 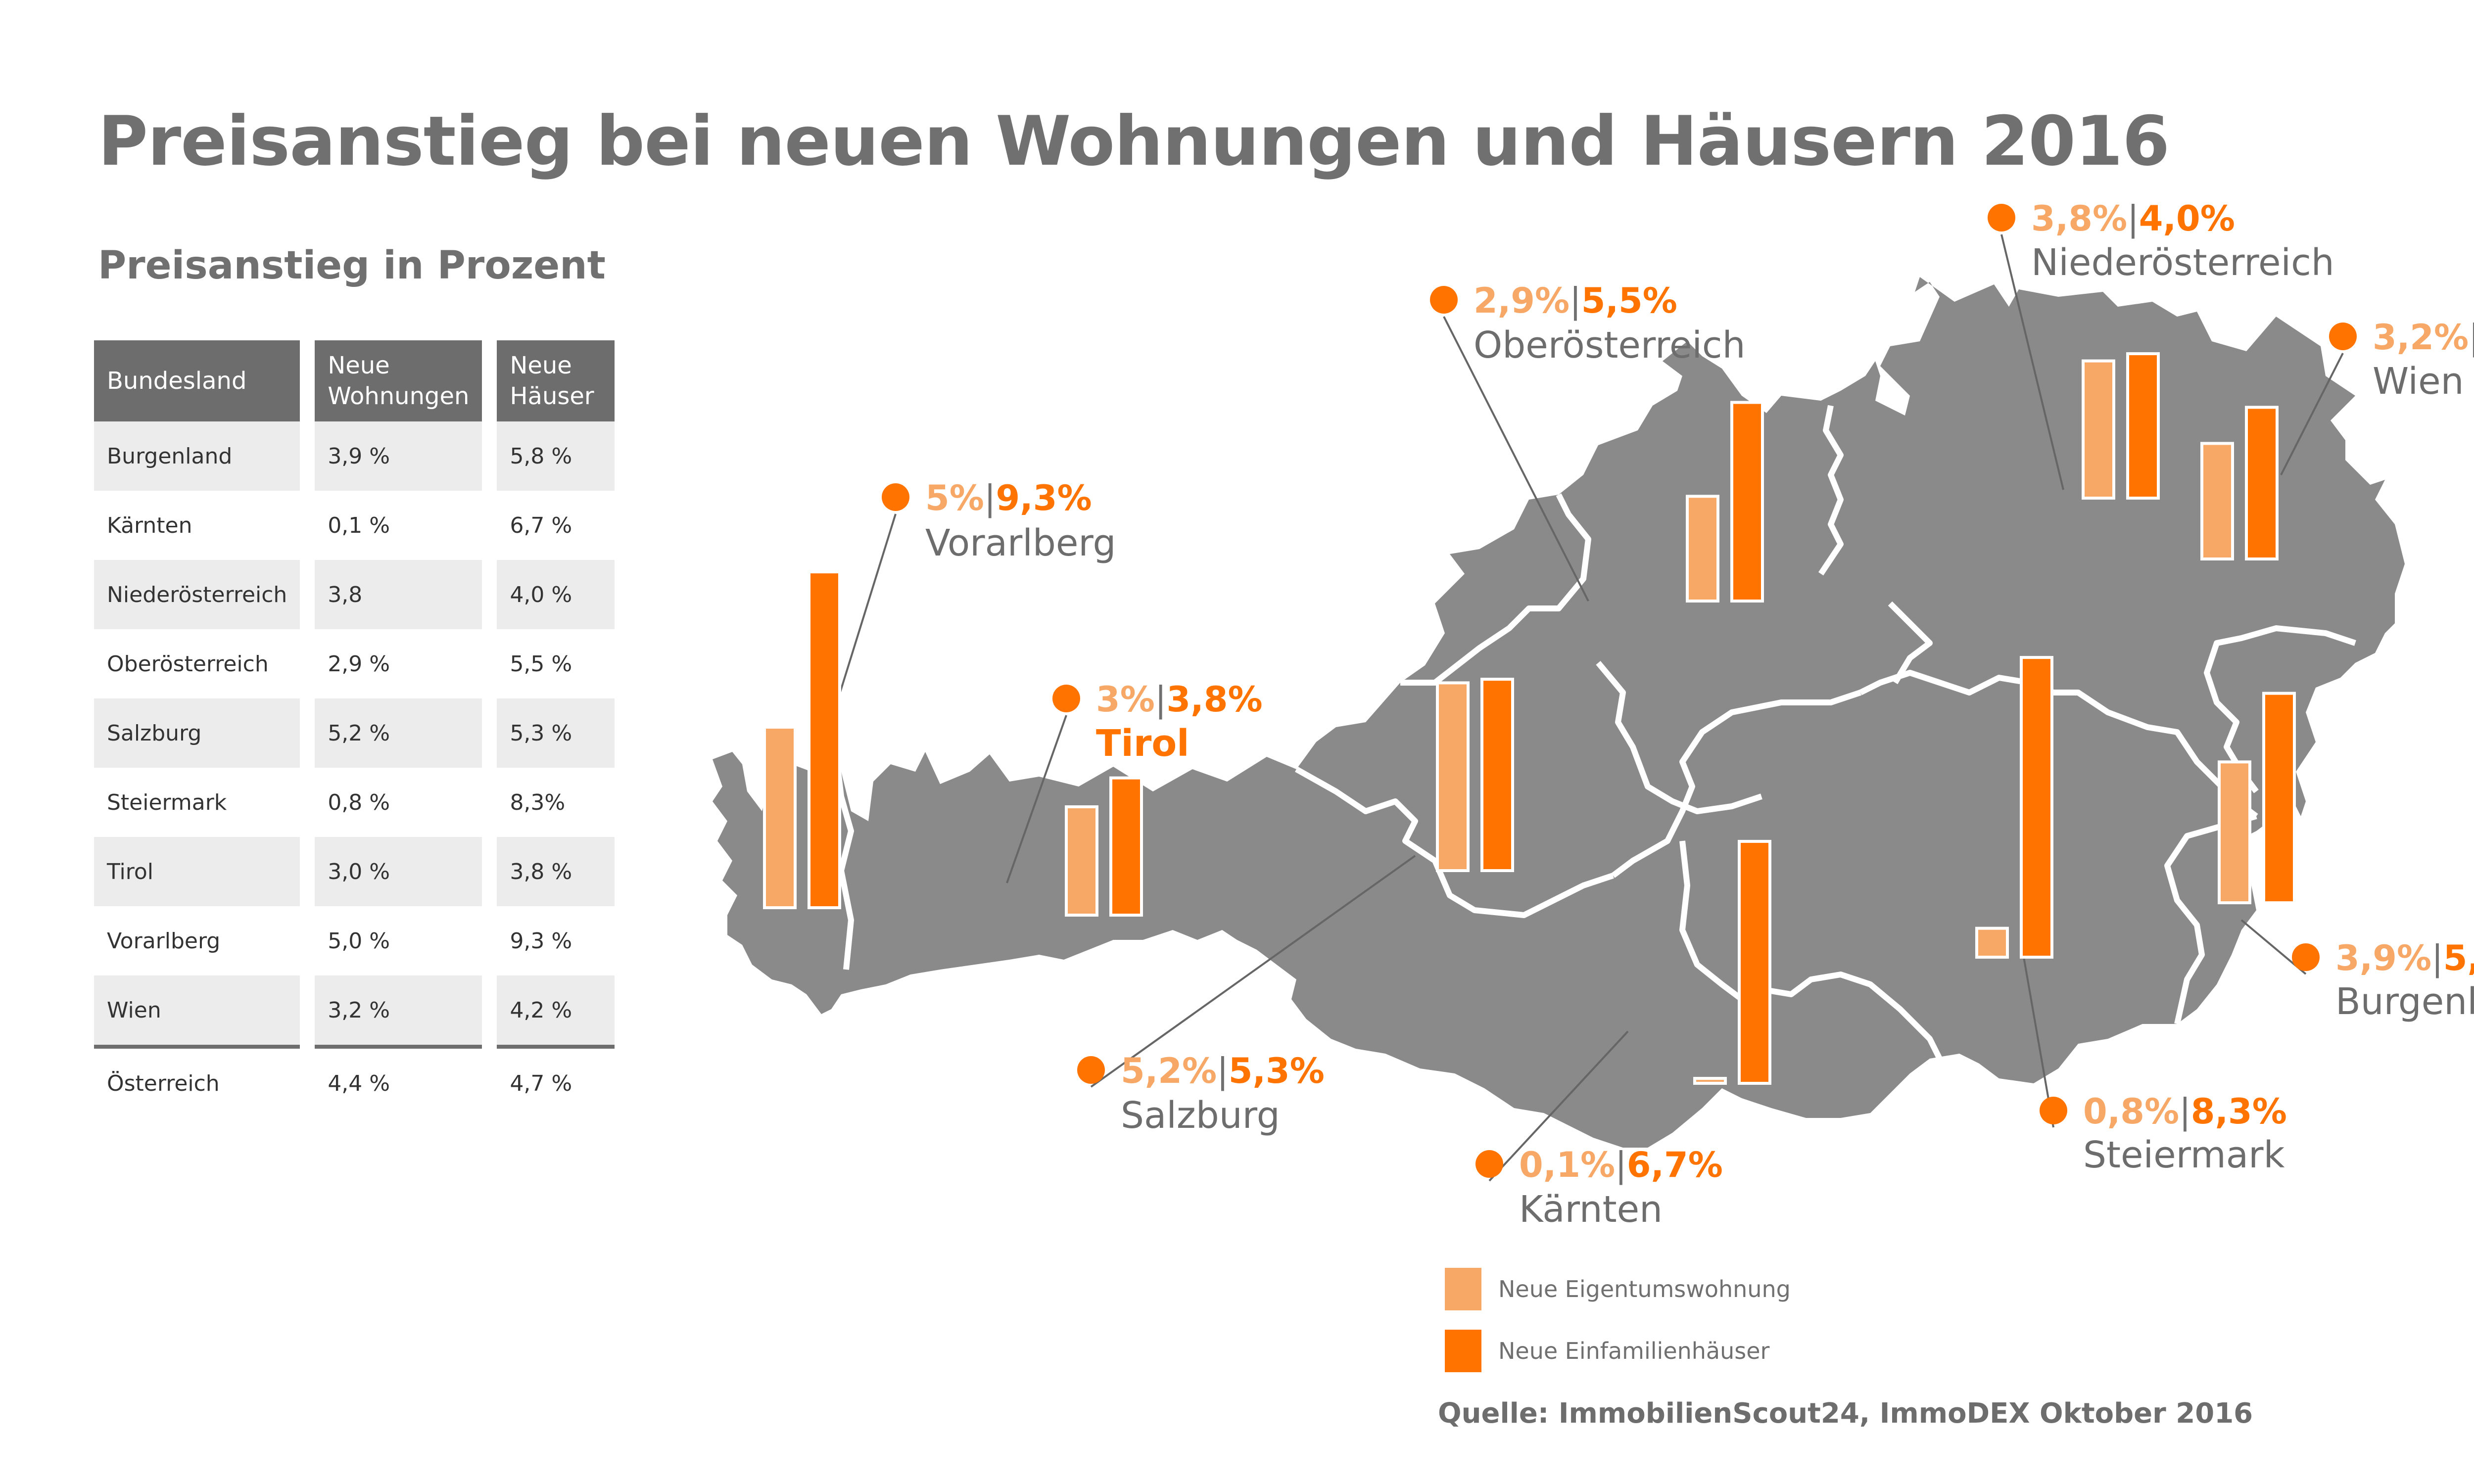 I want to click on cell-bundesland: Tirol, so click(x=197, y=871).